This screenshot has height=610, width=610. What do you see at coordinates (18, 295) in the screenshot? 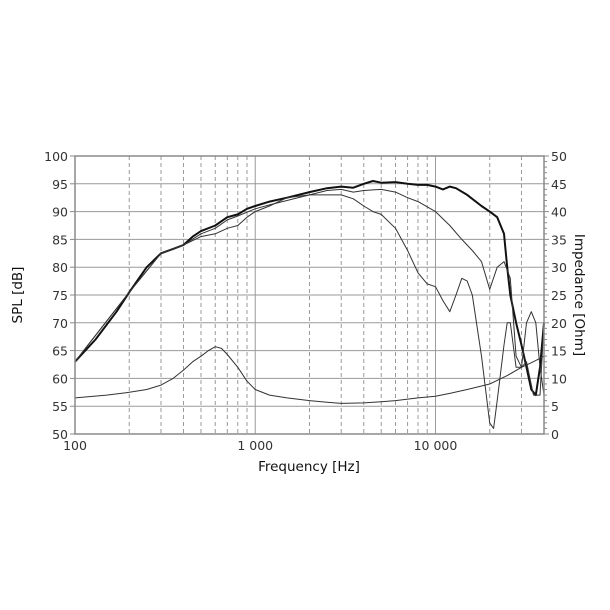
I see `y-axis-label: SPL [dB]` at bounding box center [18, 295].